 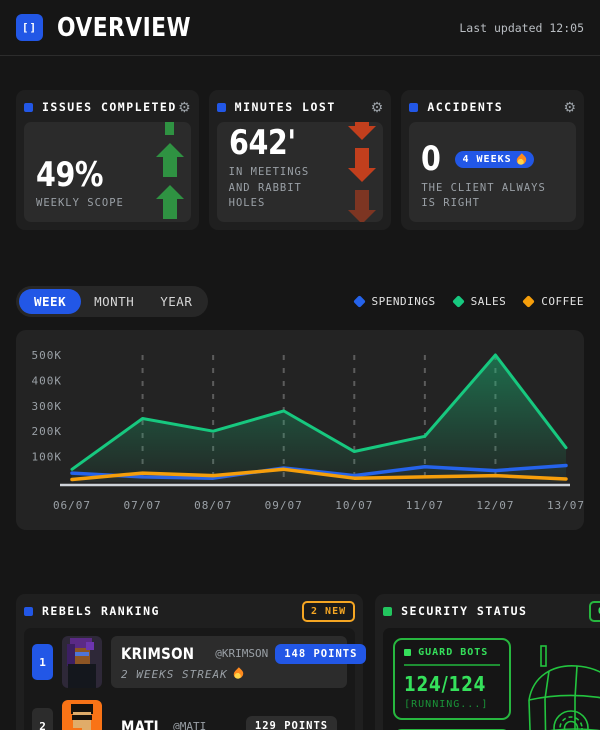 I want to click on coffee-area, so click(x=319, y=475).